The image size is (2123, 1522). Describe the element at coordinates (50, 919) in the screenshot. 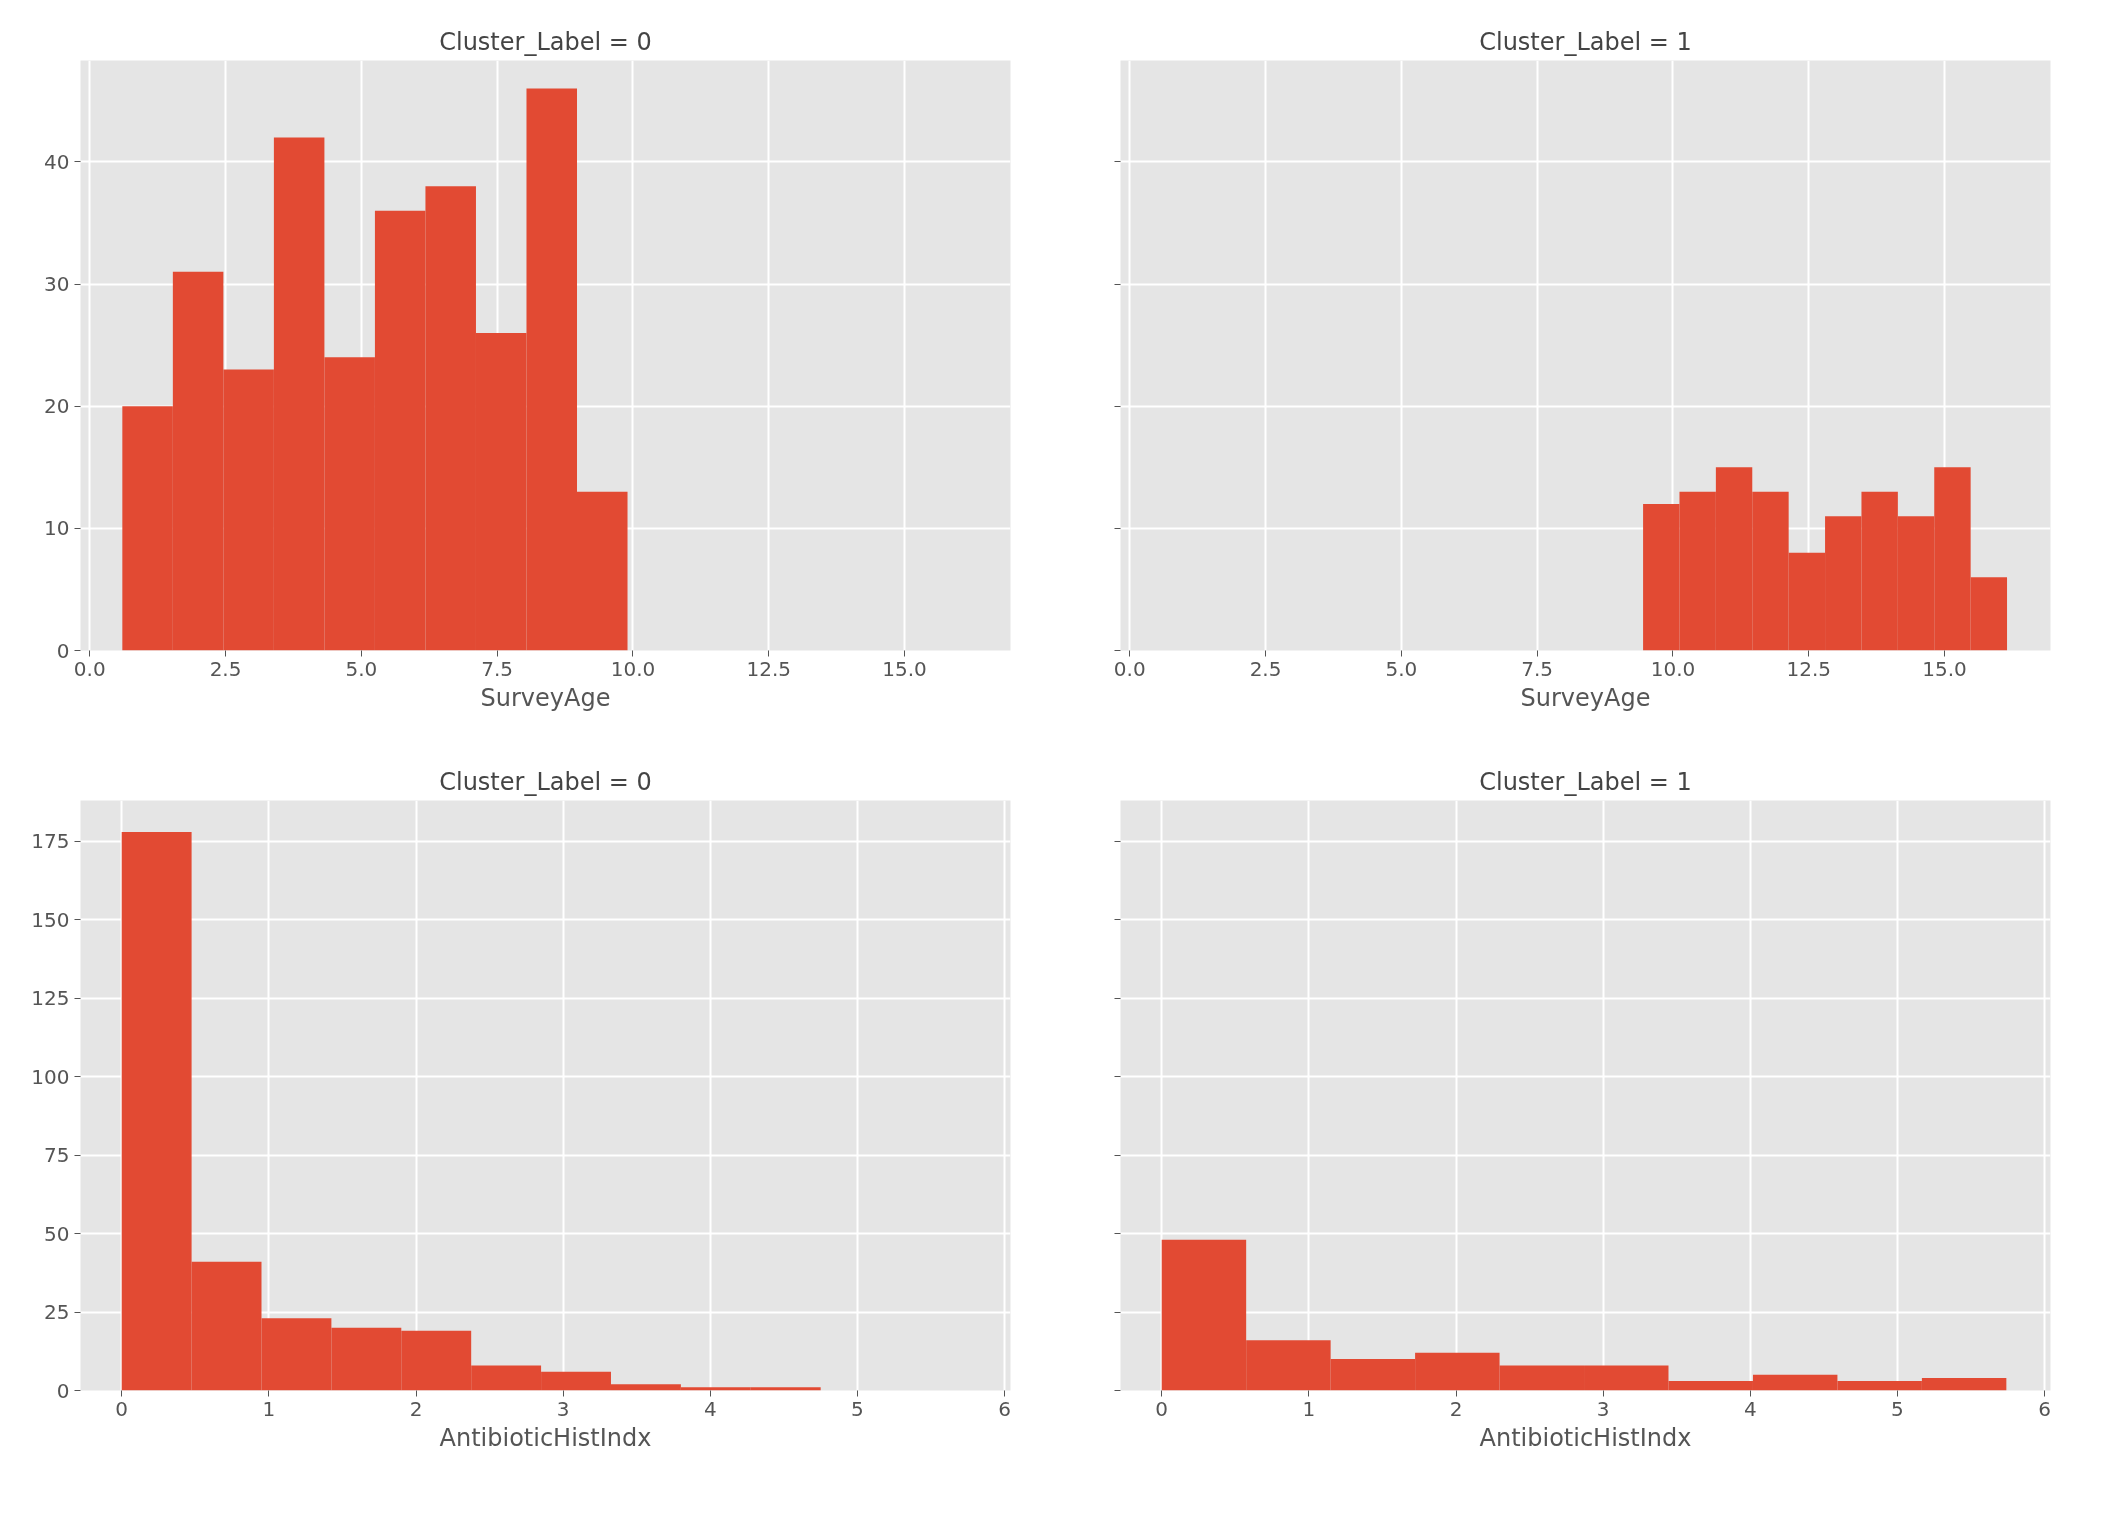

I see `y-tick-label: 150` at that location.